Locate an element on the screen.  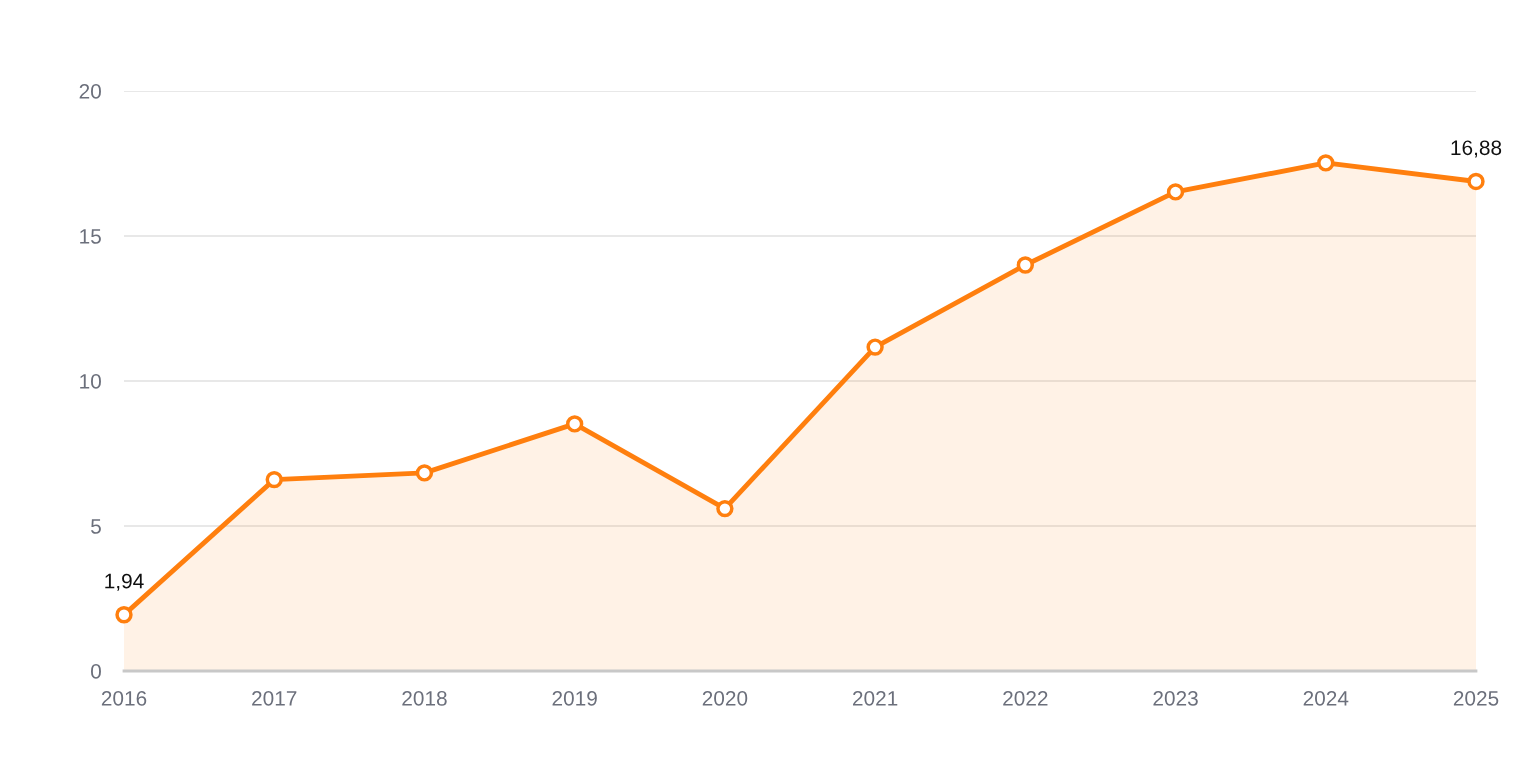
y-tick-label: 20 is located at coordinates (90, 91).